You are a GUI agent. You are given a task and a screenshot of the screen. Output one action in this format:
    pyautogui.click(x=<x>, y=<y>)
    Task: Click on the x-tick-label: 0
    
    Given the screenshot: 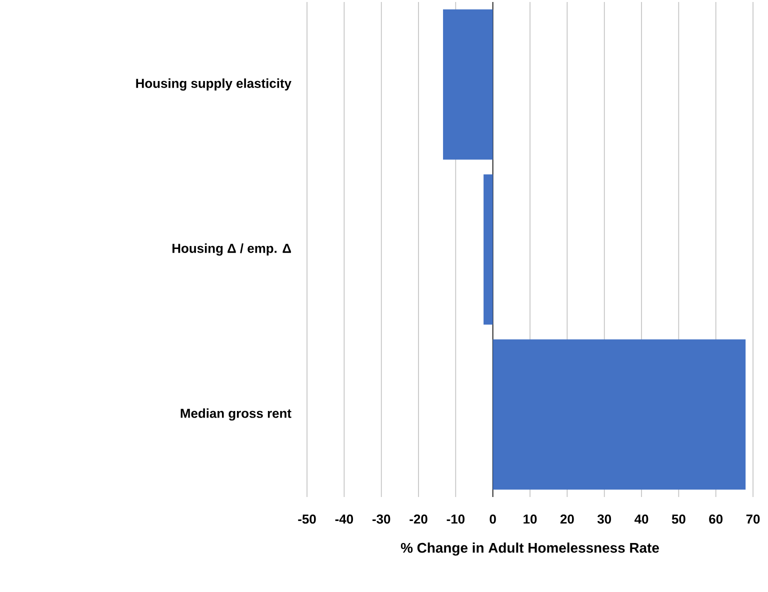 What is the action you would take?
    pyautogui.click(x=493, y=519)
    